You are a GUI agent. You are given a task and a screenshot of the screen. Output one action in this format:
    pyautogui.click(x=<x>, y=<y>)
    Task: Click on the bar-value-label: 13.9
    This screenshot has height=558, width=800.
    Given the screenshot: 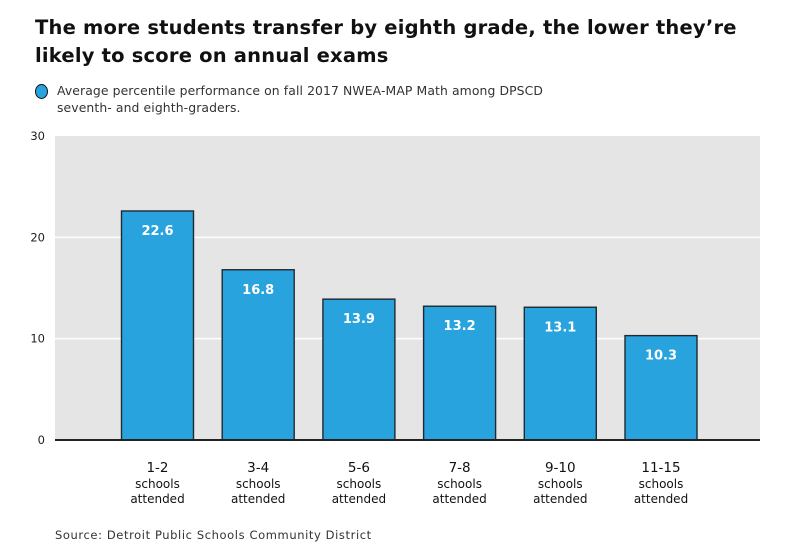 What is the action you would take?
    pyautogui.click(x=359, y=319)
    